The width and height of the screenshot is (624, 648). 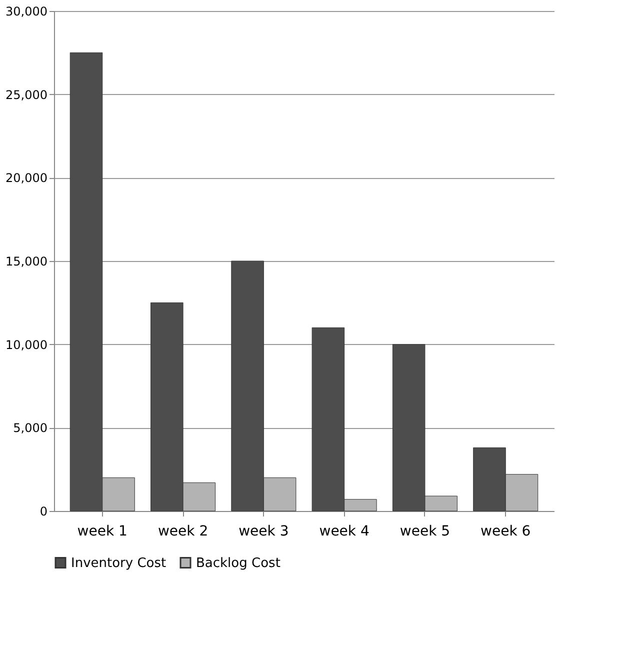 I want to click on legend-label: Backlog Cost, so click(x=238, y=563).